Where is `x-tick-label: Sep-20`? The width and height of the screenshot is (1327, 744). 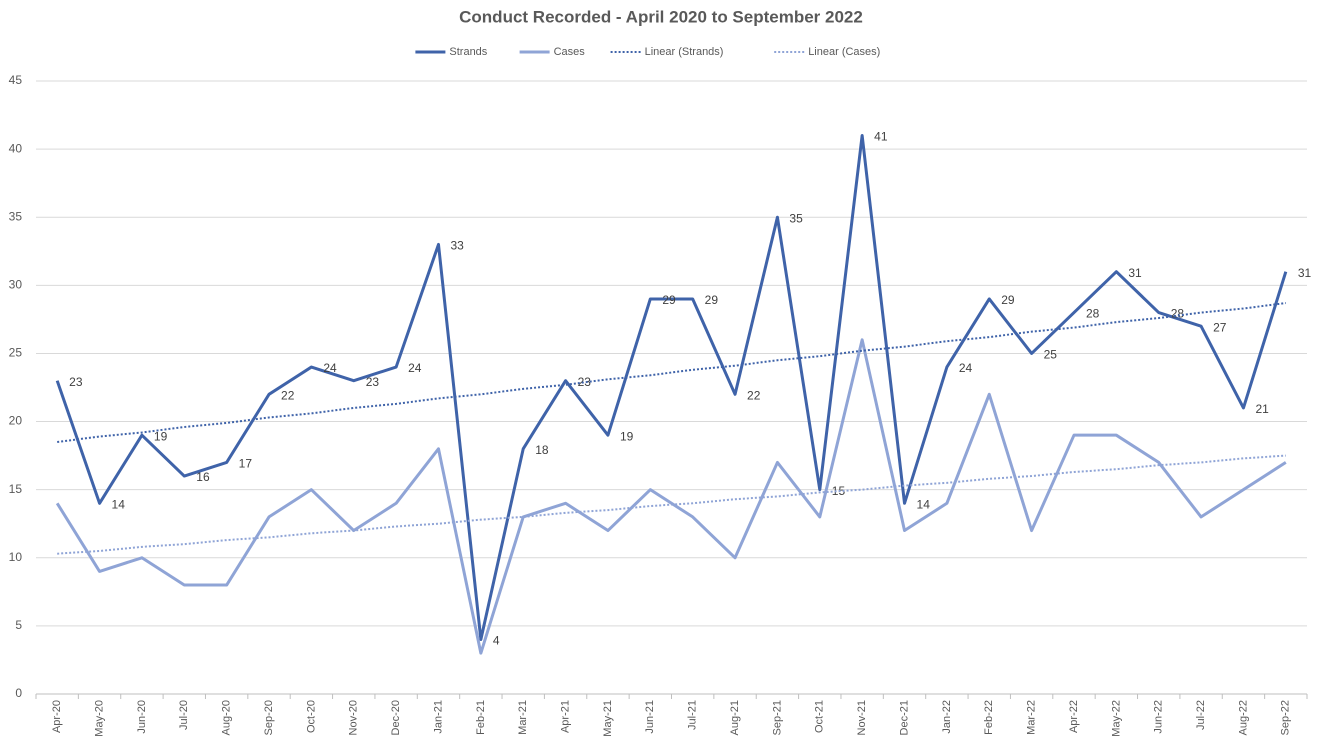
x-tick-label: Sep-20 is located at coordinates (269, 717).